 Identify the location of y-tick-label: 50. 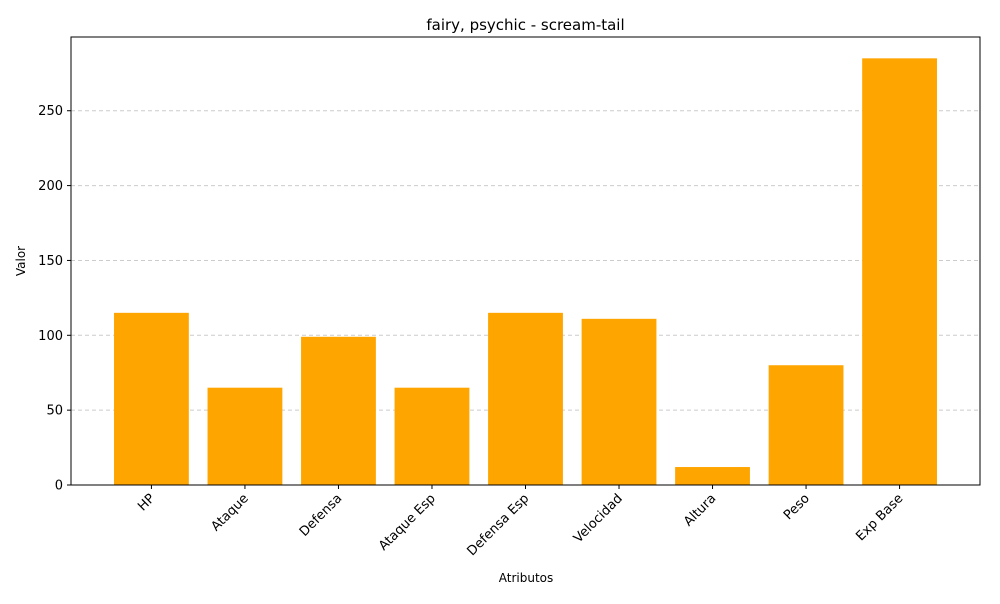
(54, 411).